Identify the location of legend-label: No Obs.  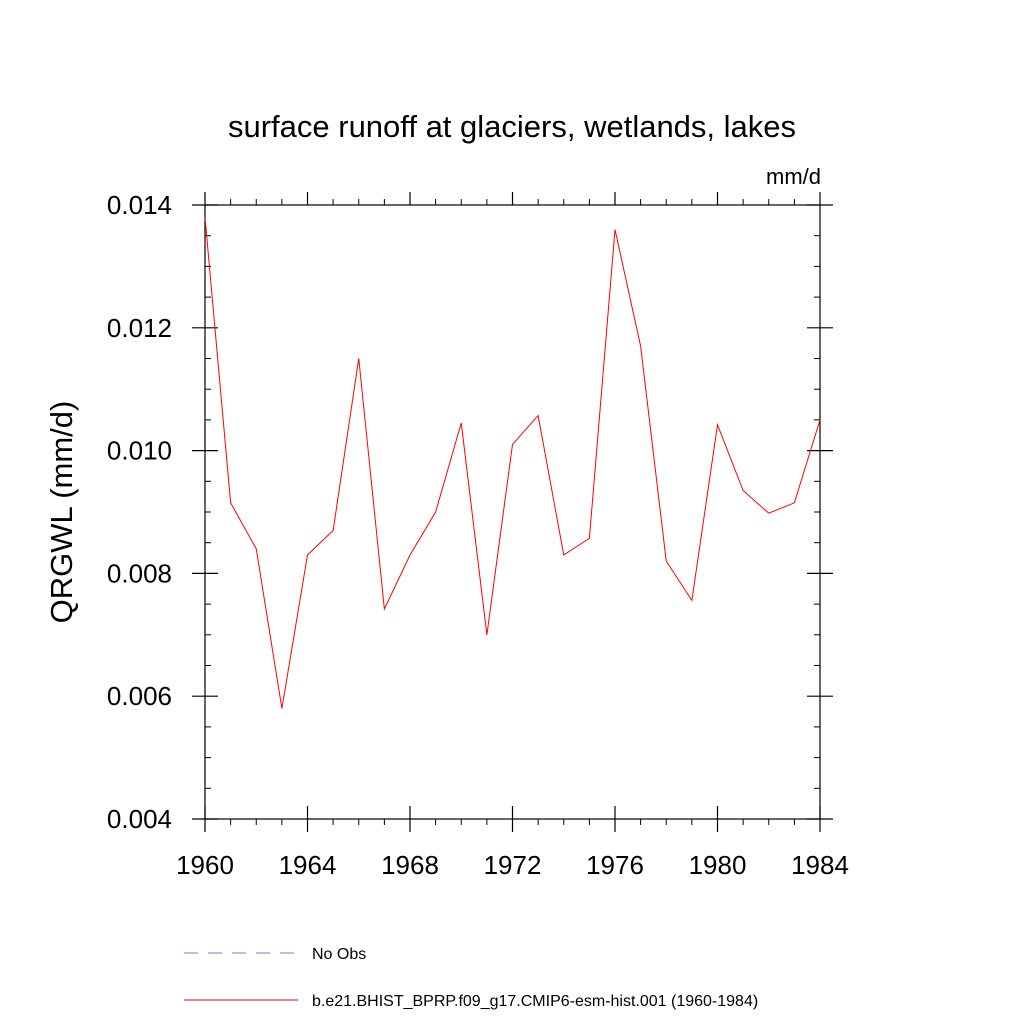
(339, 954).